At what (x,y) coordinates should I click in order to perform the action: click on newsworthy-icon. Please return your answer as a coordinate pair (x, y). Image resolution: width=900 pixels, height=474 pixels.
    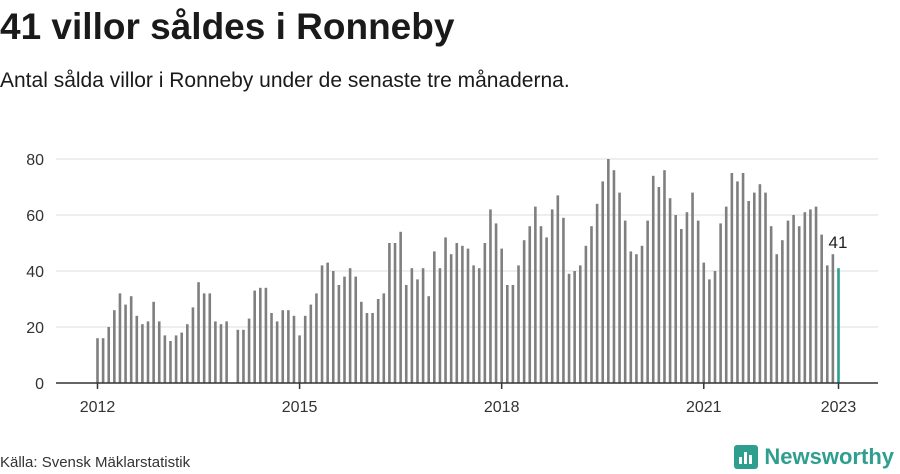
    Looking at the image, I should click on (746, 457).